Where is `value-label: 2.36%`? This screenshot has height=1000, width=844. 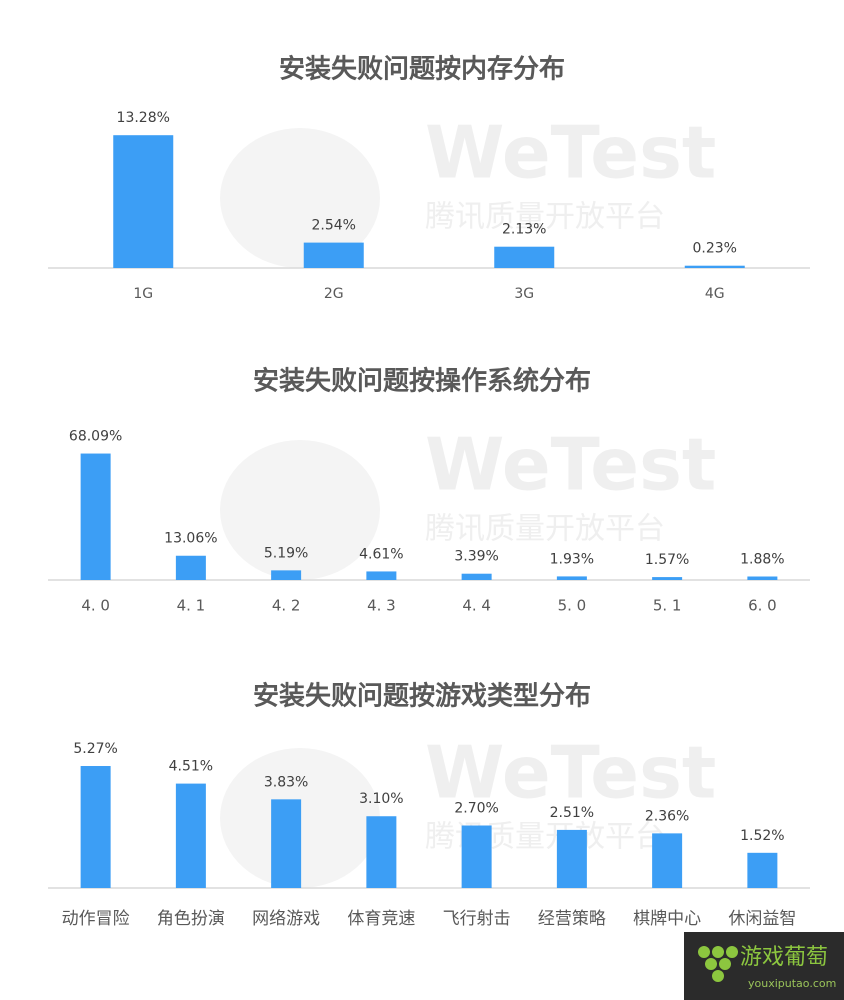 value-label: 2.36% is located at coordinates (667, 816).